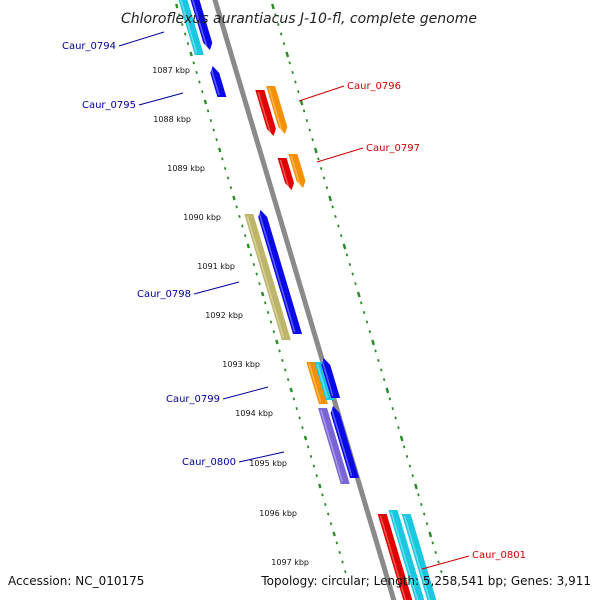 Image resolution: width=600 pixels, height=600 pixels. I want to click on gene-label: Caur_0801, so click(499, 555).